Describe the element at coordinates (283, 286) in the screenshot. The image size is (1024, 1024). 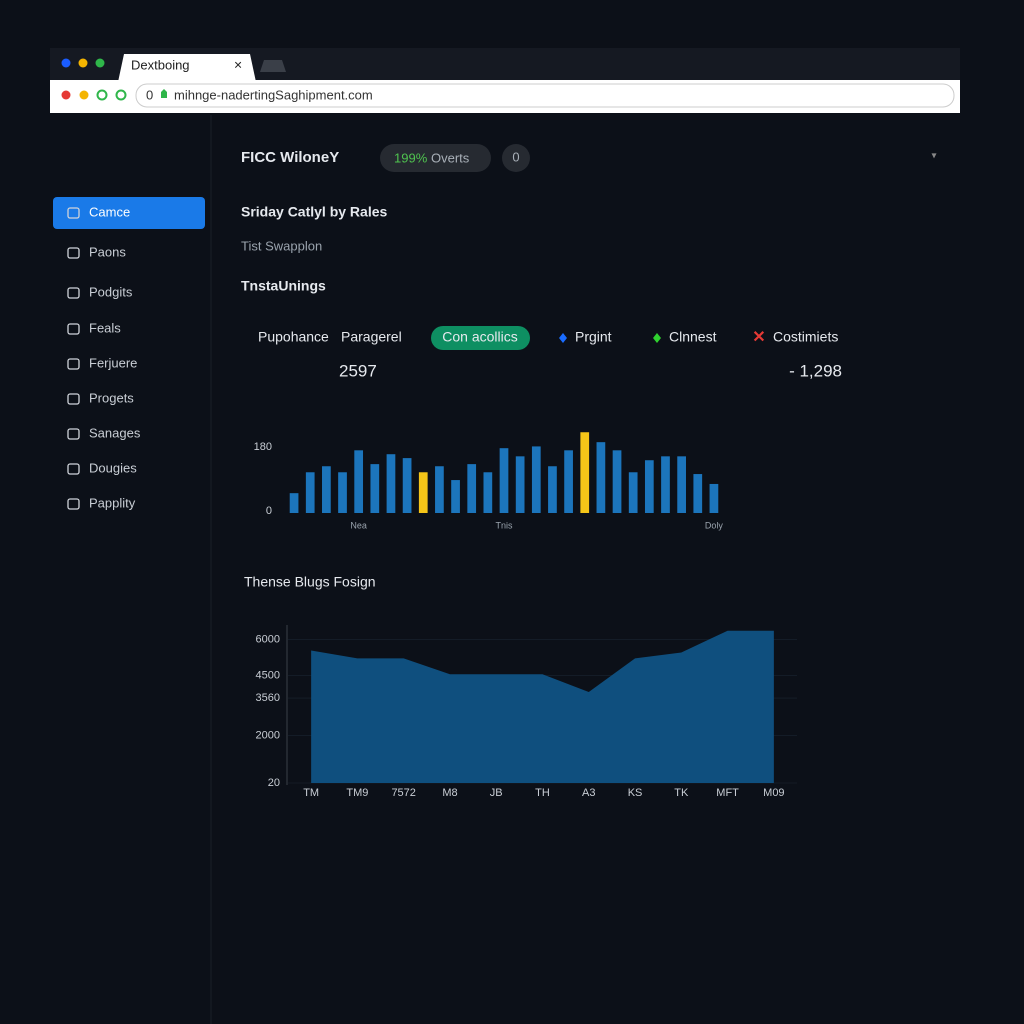
I see `heading: TnstaUnings` at that location.